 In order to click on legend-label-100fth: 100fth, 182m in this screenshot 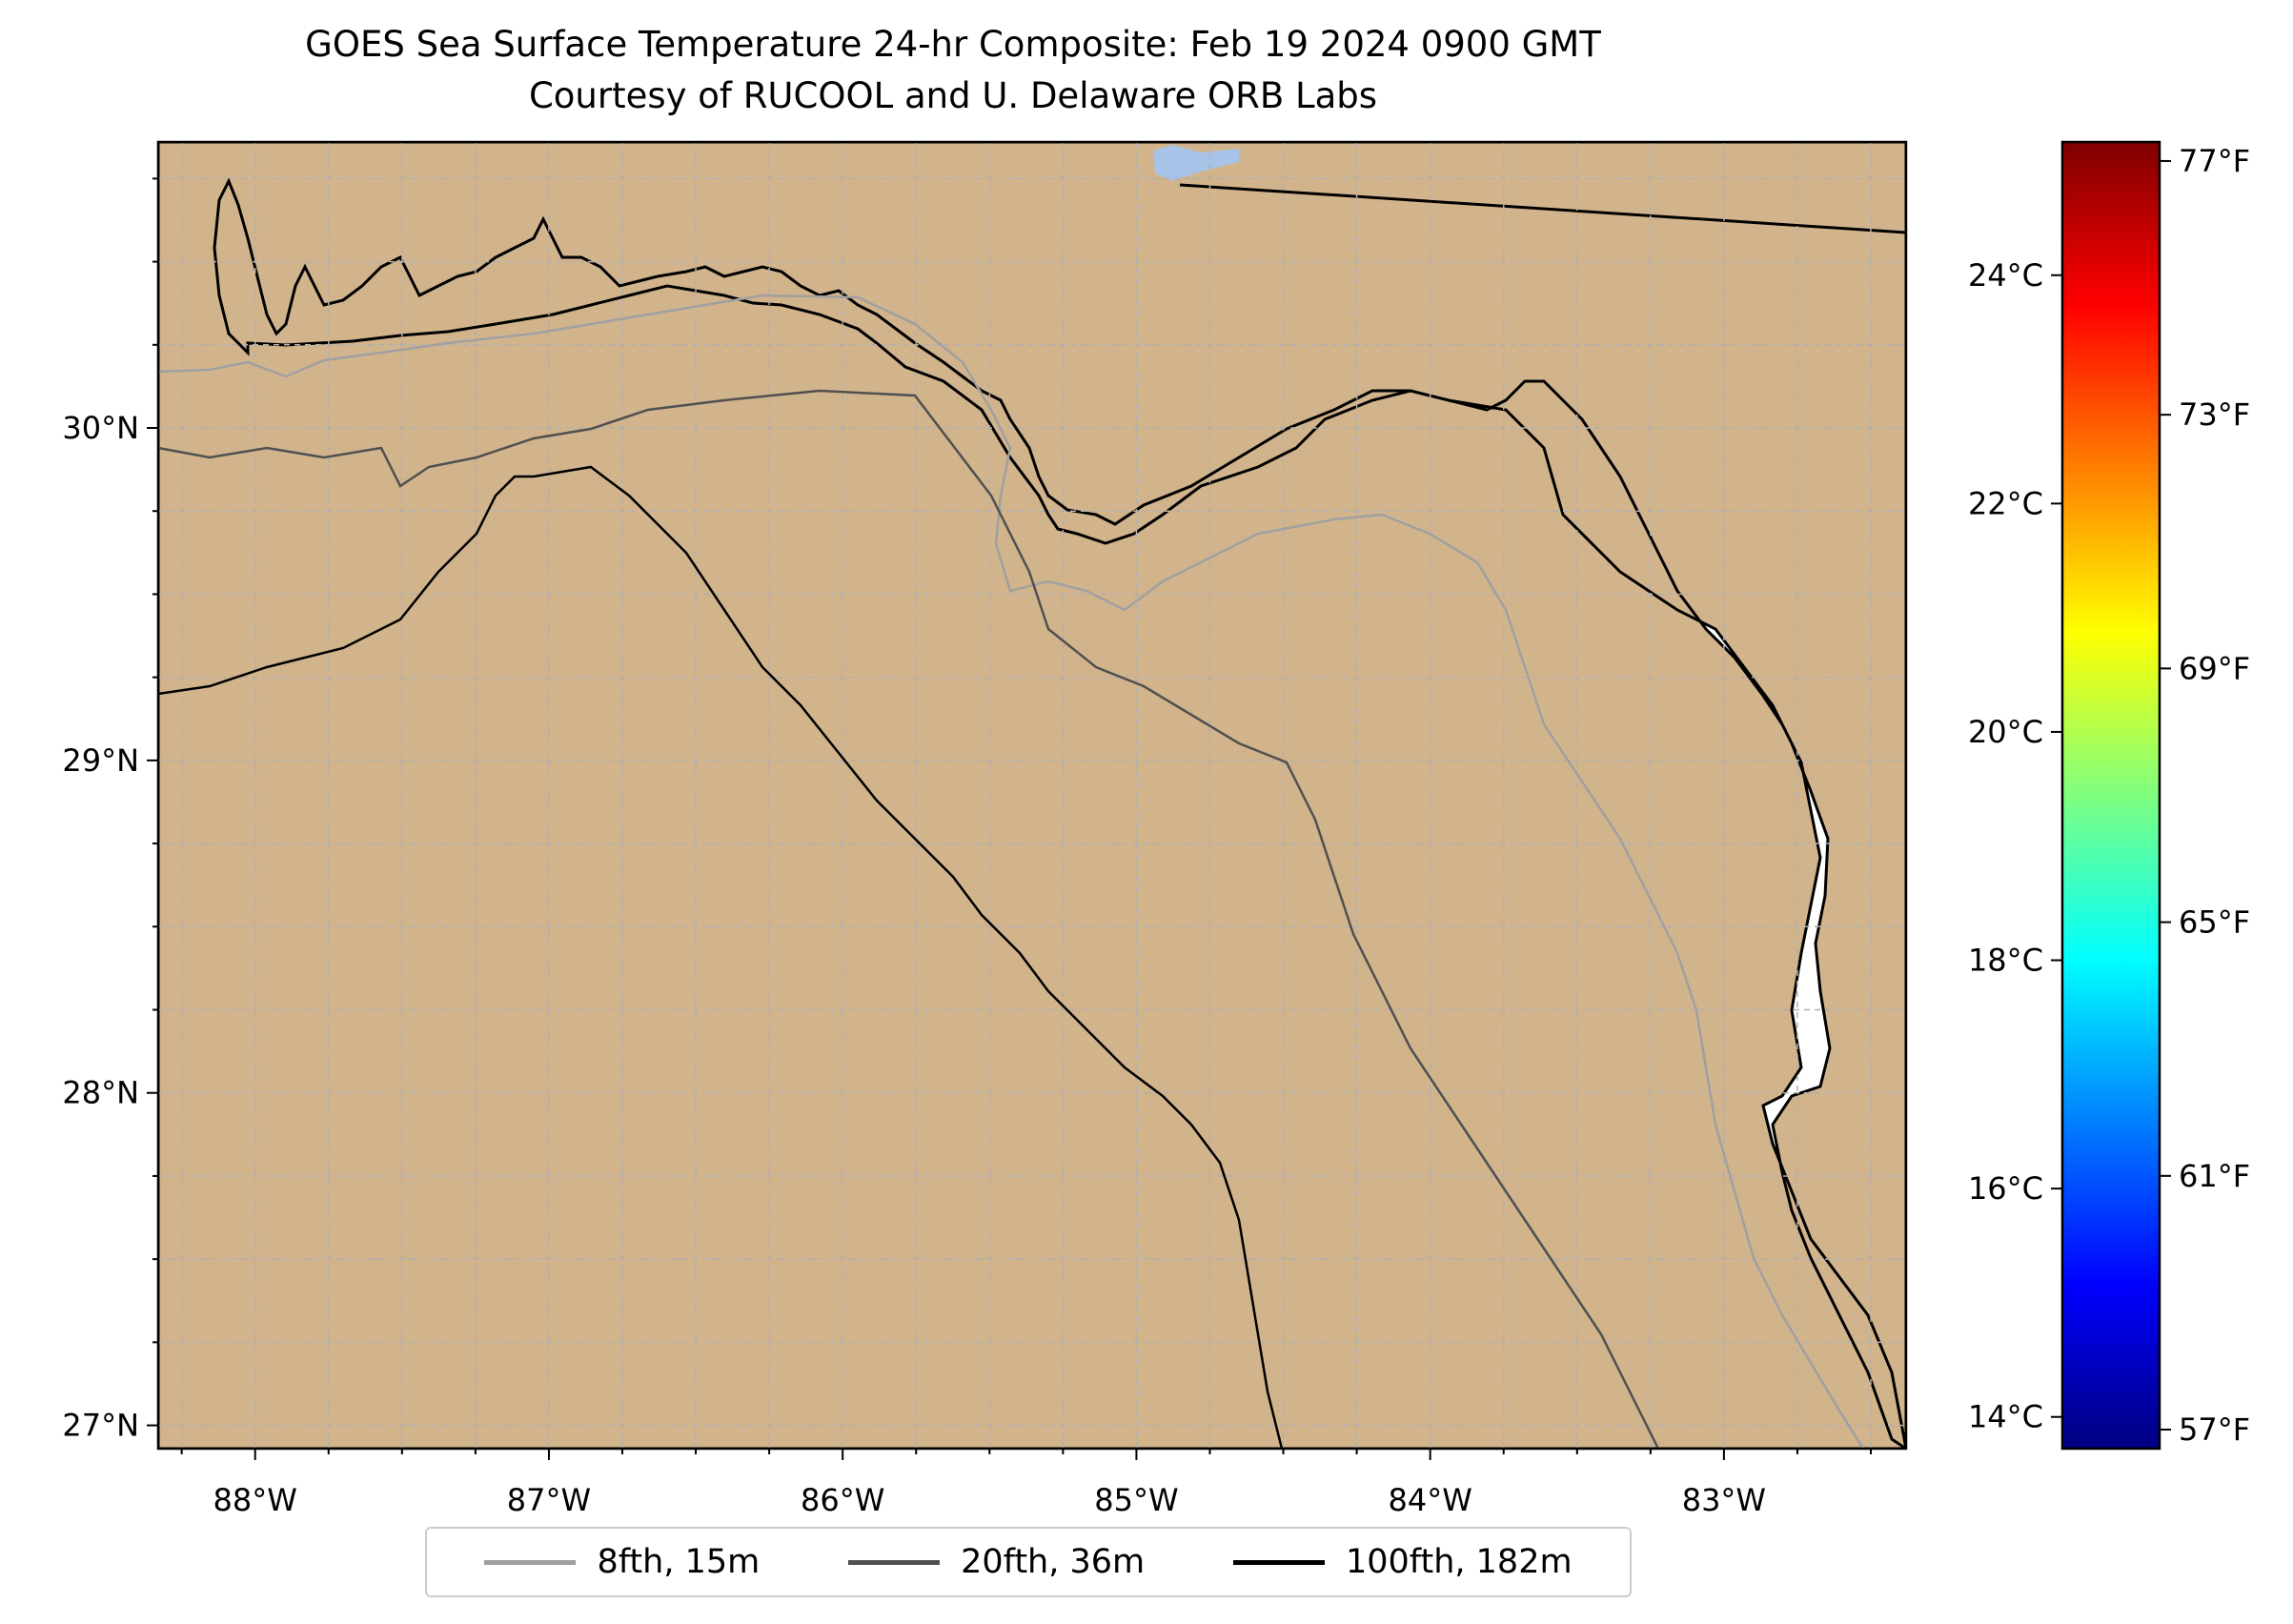, I will do `click(1459, 1562)`.